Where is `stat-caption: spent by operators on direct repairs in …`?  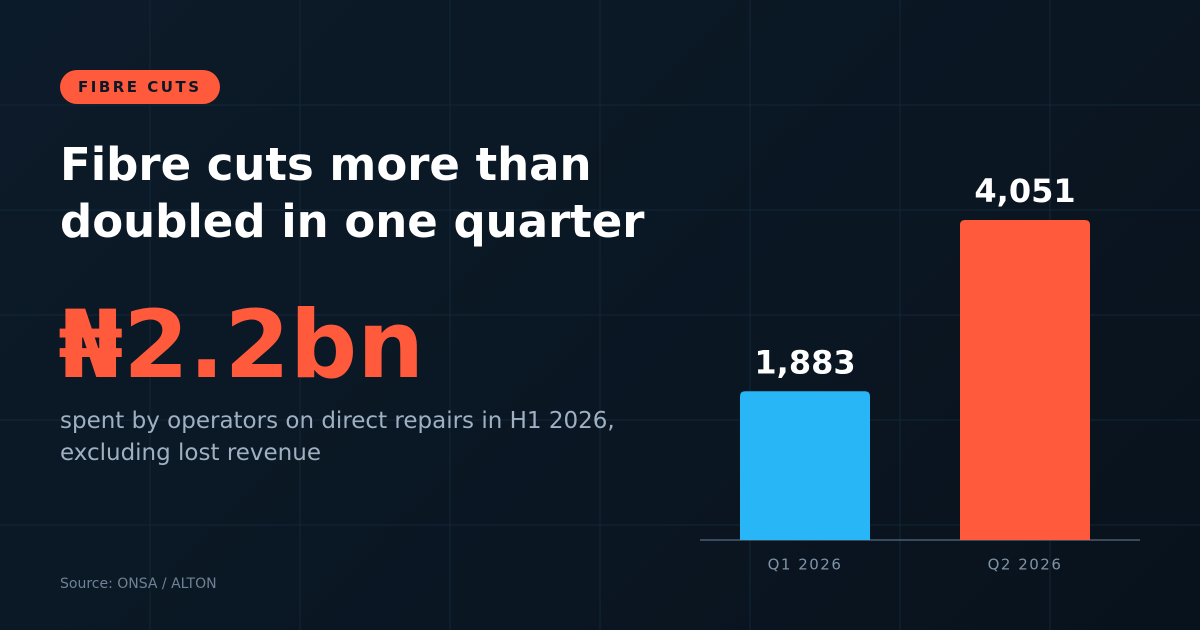
stat-caption: spent by operators on direct repairs in … is located at coordinates (337, 437).